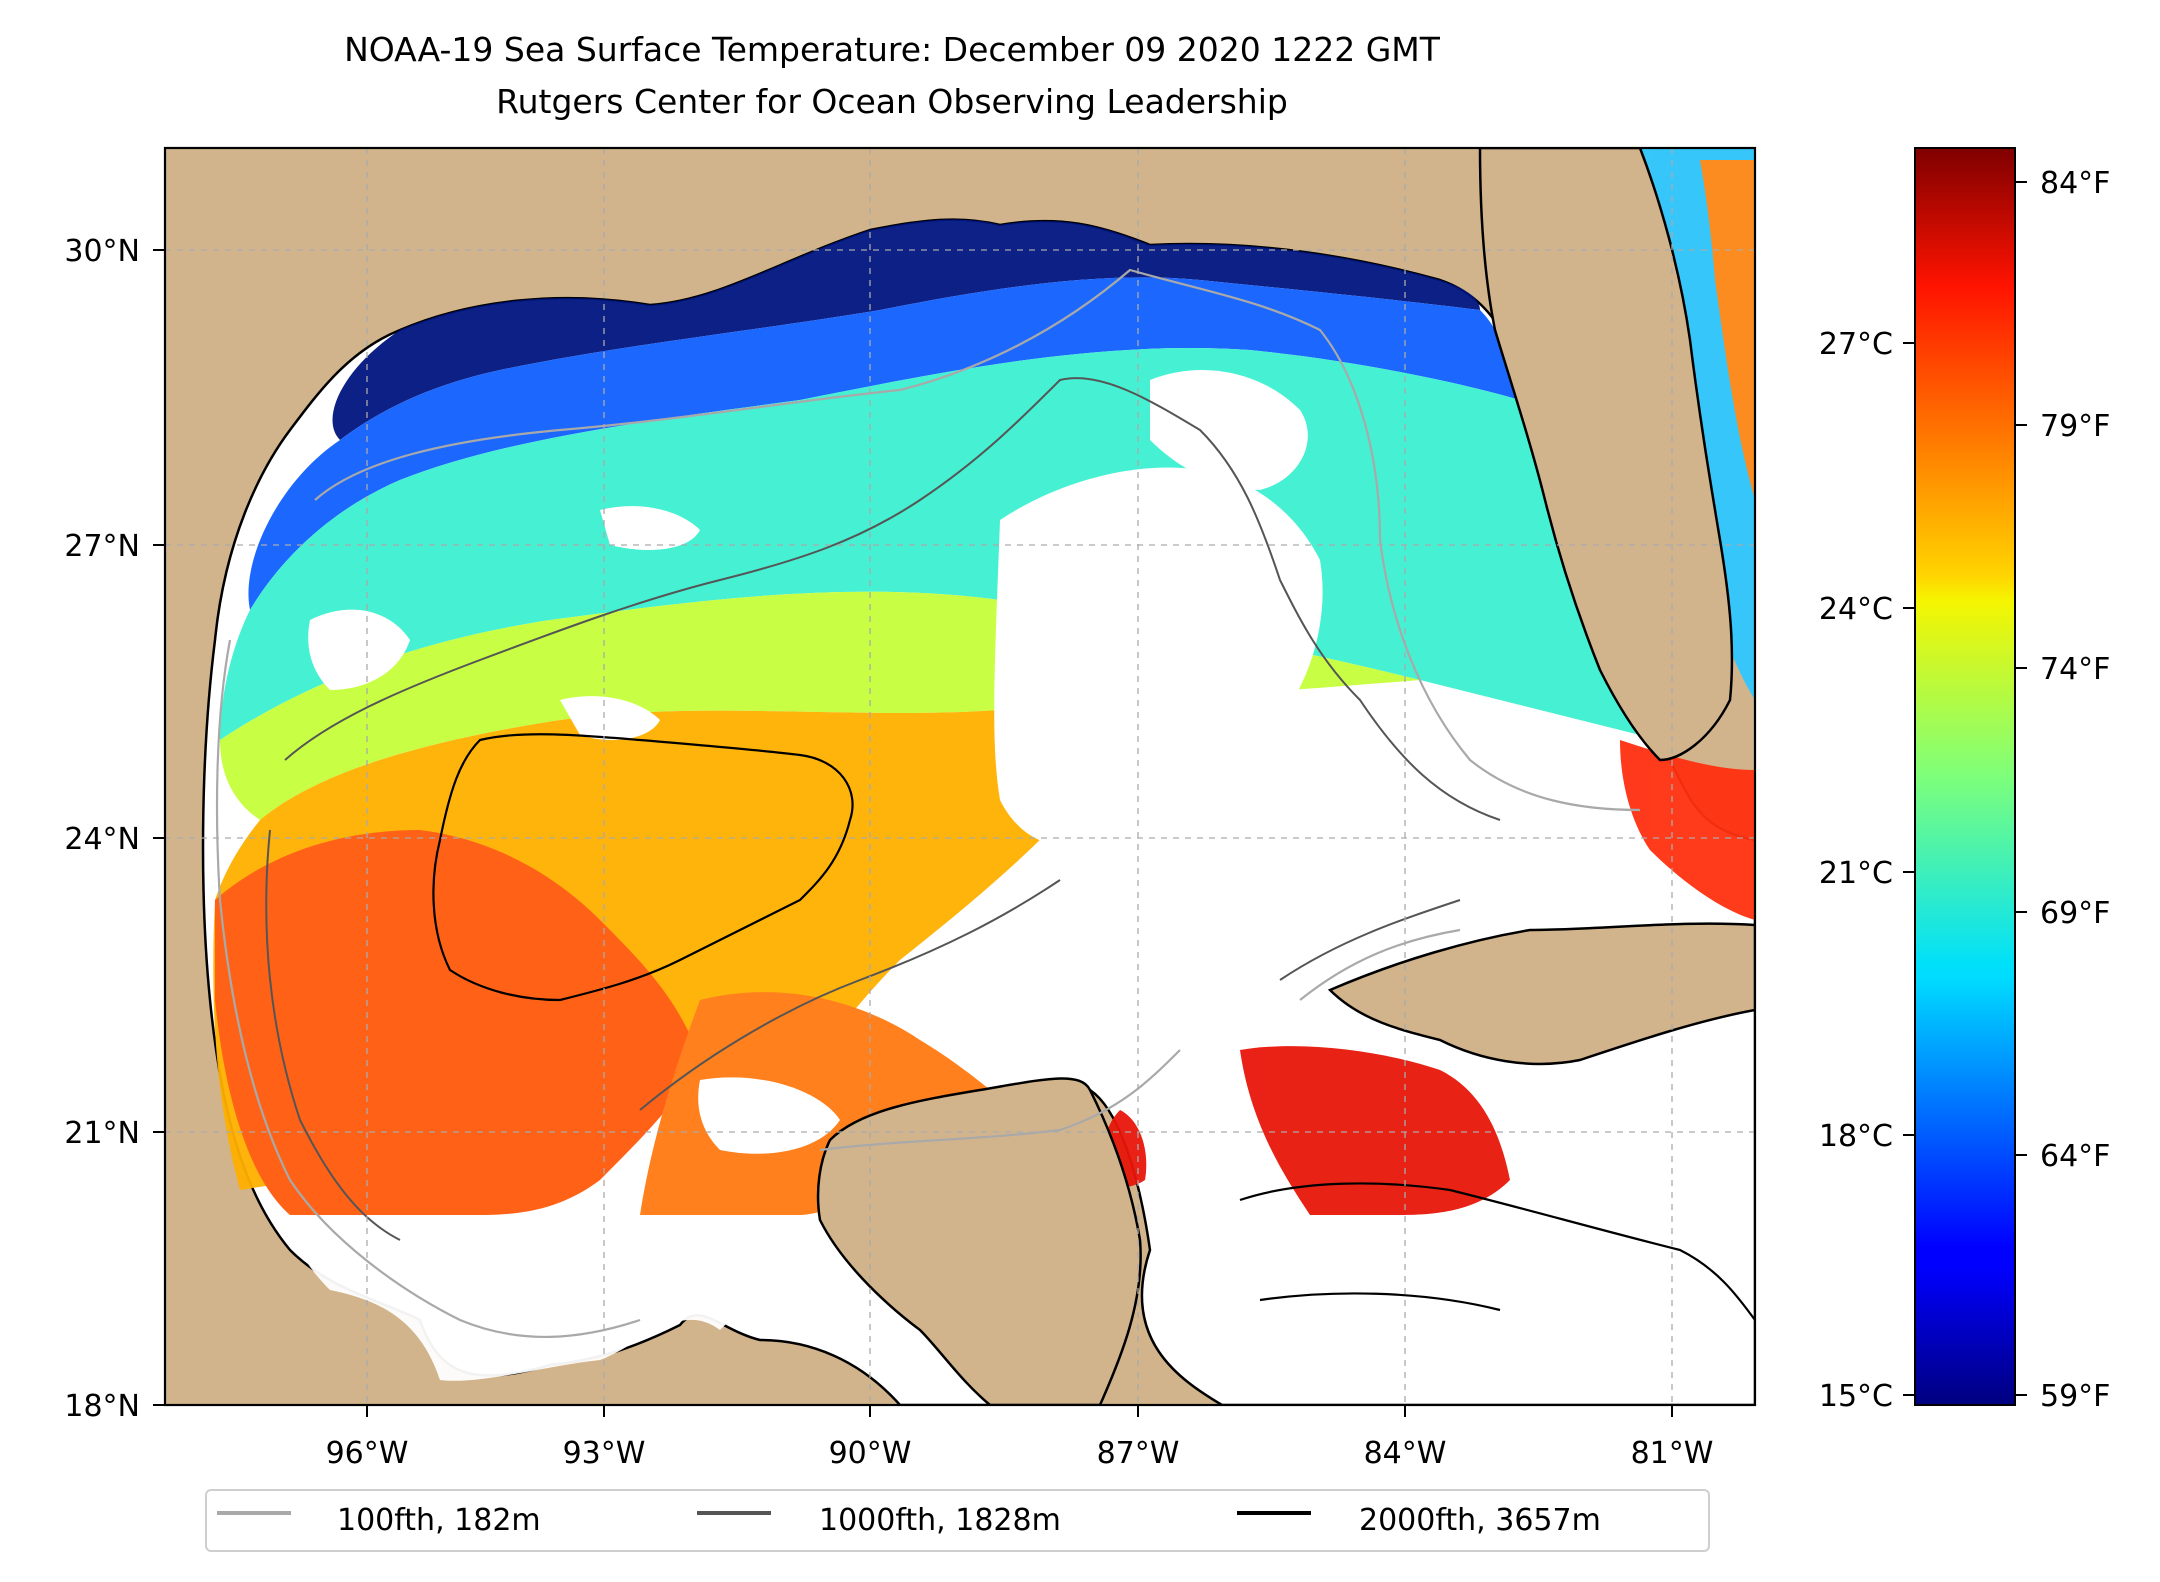 The height and width of the screenshot is (1582, 2160). What do you see at coordinates (1274, 1513) in the screenshot?
I see `legend-swatch-2000fth` at bounding box center [1274, 1513].